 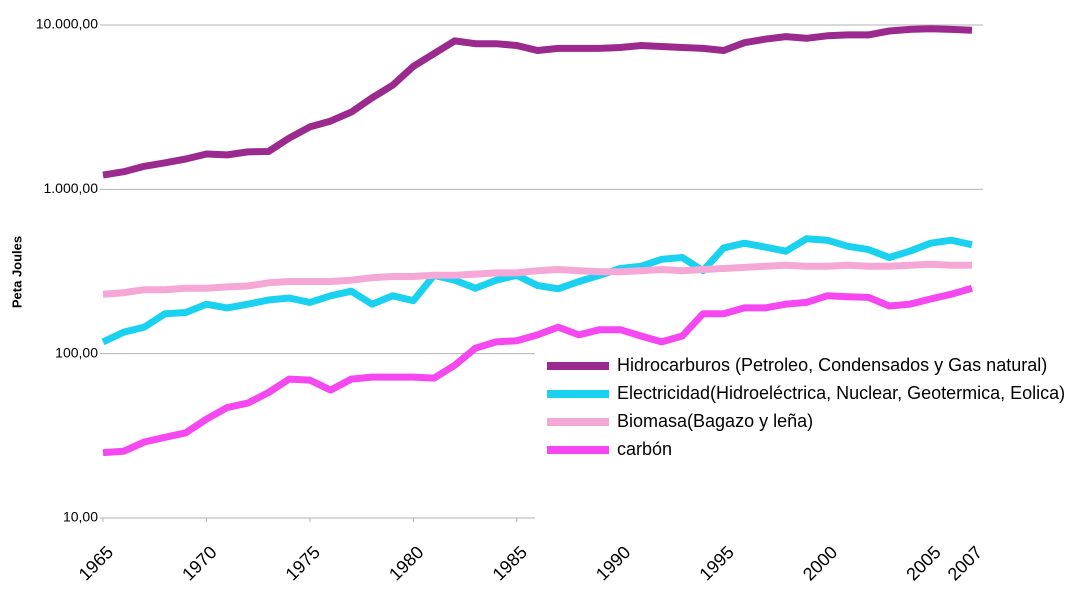 What do you see at coordinates (537, 279) in the screenshot?
I see `series-line` at bounding box center [537, 279].